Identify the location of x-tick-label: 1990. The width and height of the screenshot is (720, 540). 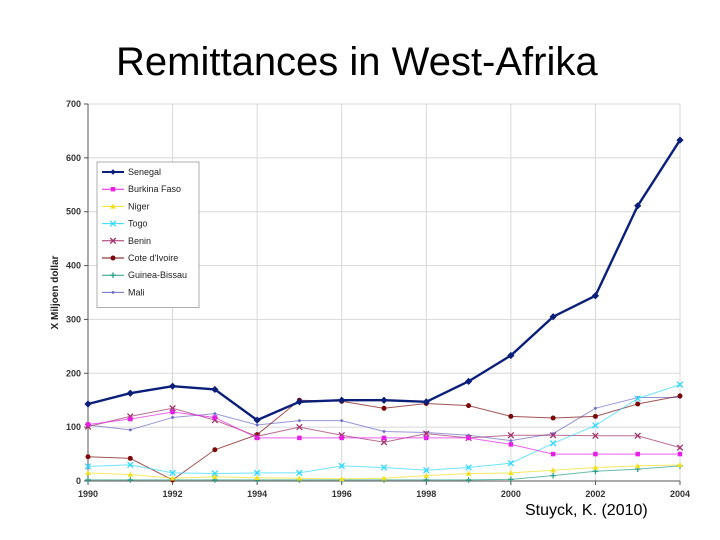
(88, 494).